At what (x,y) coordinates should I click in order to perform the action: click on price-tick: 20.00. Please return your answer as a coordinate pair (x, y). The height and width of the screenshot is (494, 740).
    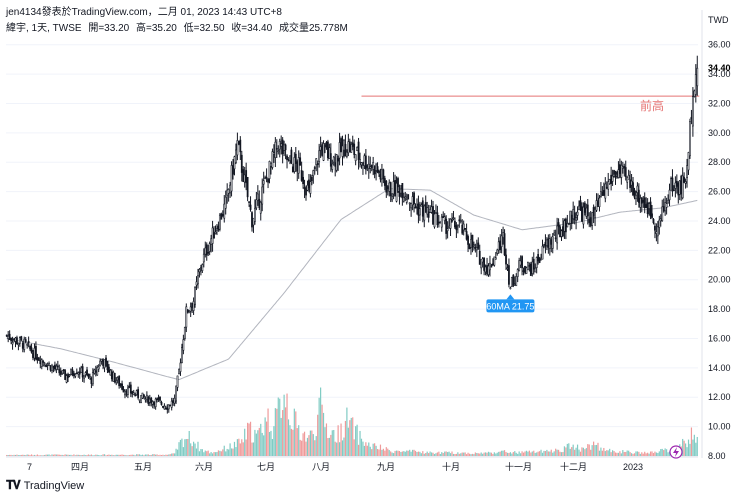
    Looking at the image, I should click on (719, 280).